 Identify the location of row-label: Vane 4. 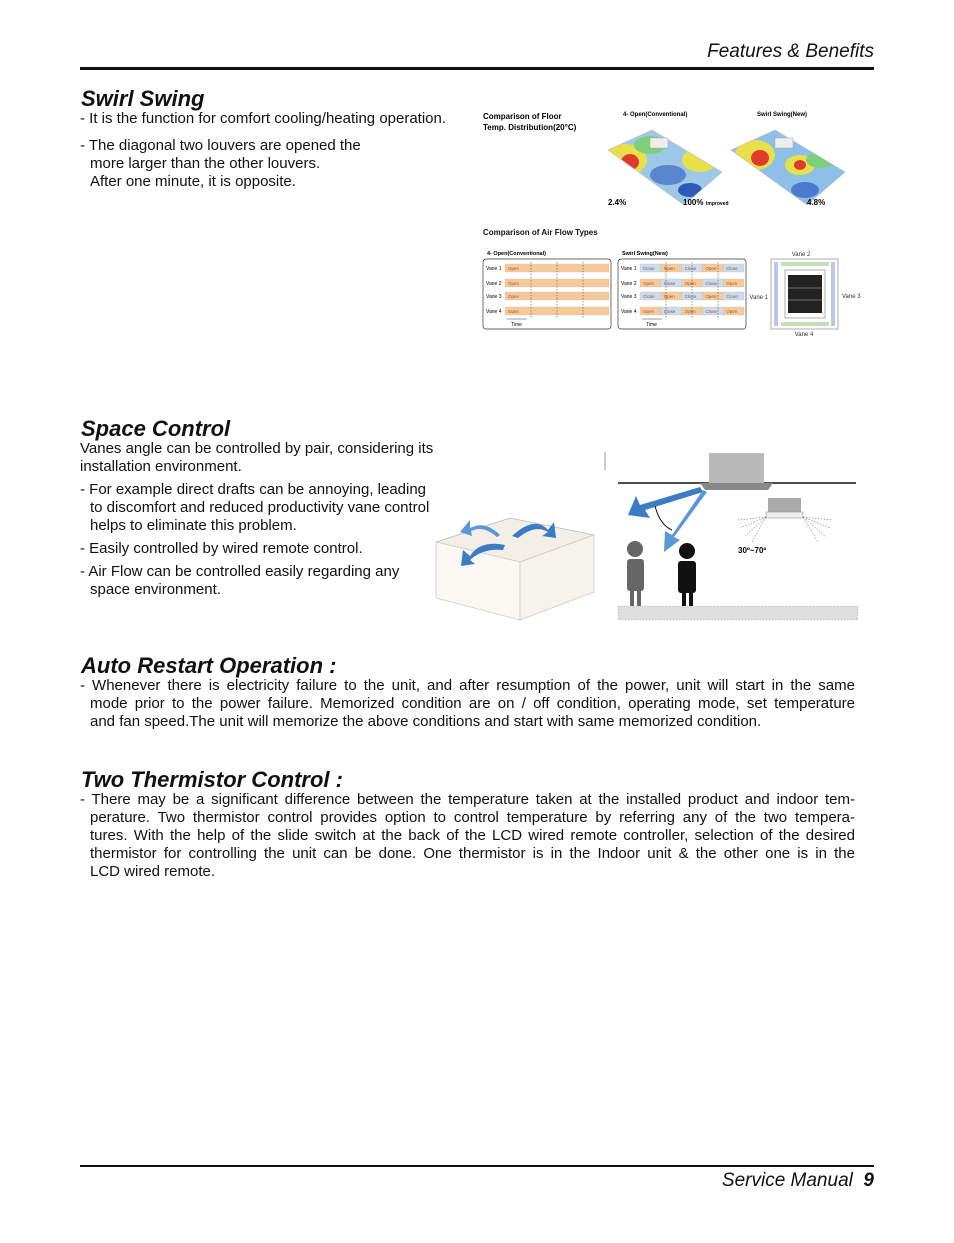
(629, 312).